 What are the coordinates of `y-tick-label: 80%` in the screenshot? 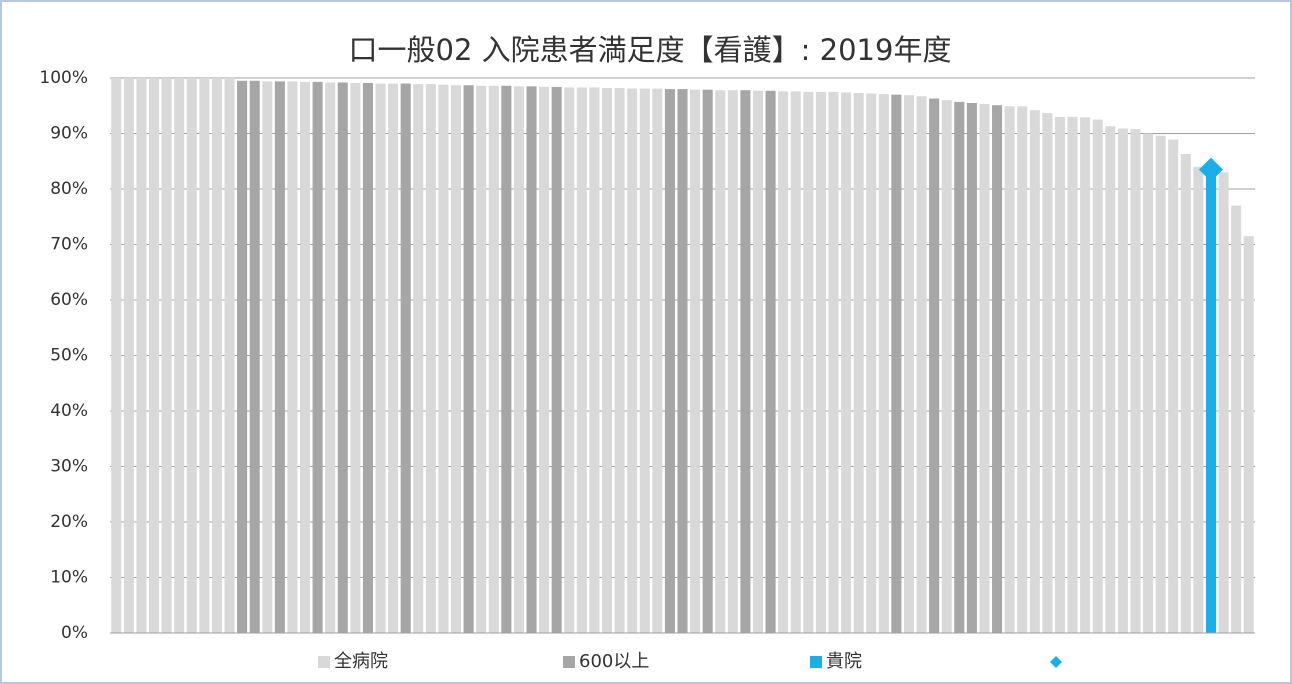 It's located at (69, 189).